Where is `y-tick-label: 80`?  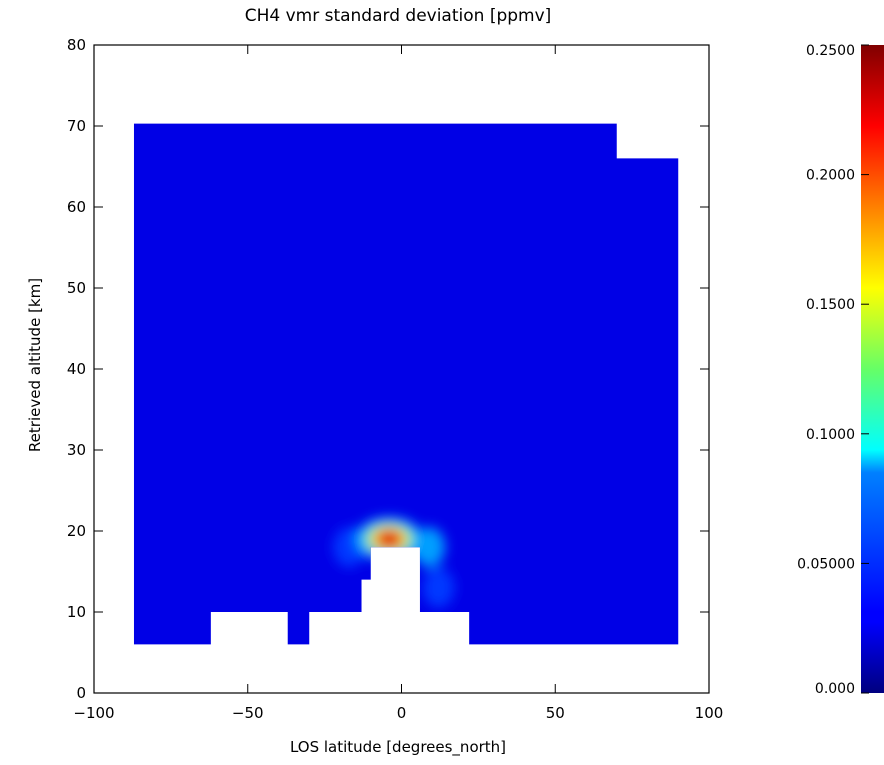
y-tick-label: 80 is located at coordinates (76, 45).